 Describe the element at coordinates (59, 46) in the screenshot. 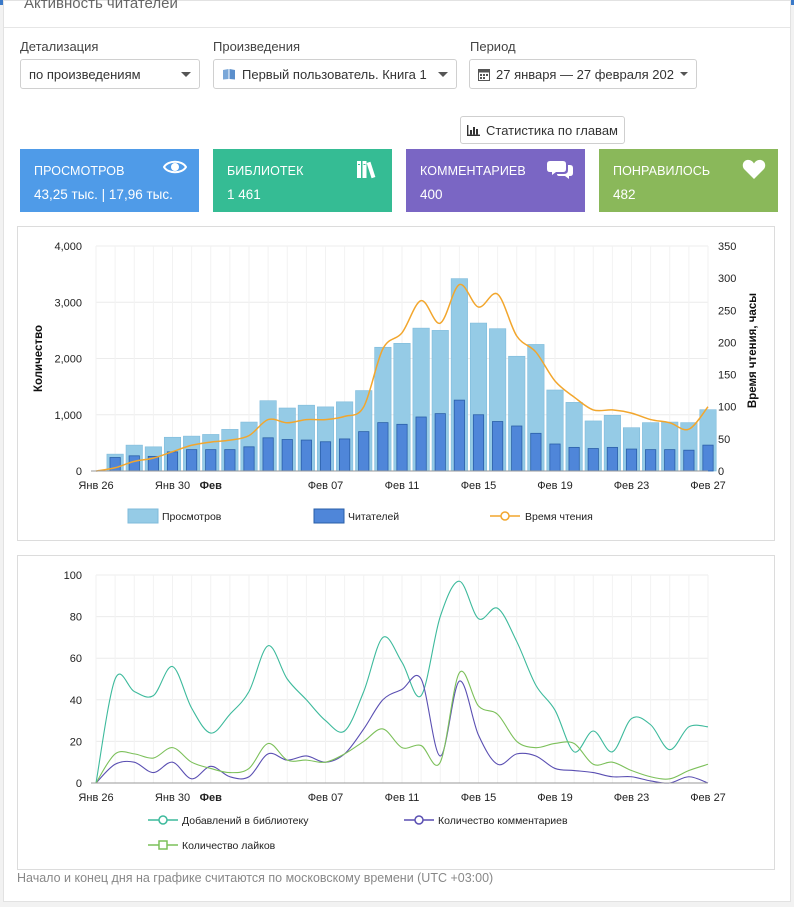

I see `detail-label: Детализация` at that location.